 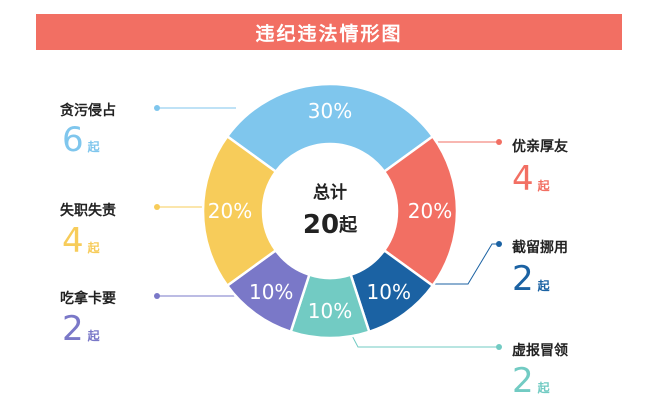 I want to click on slice-label-优亲厚友: 20%, so click(x=430, y=211).